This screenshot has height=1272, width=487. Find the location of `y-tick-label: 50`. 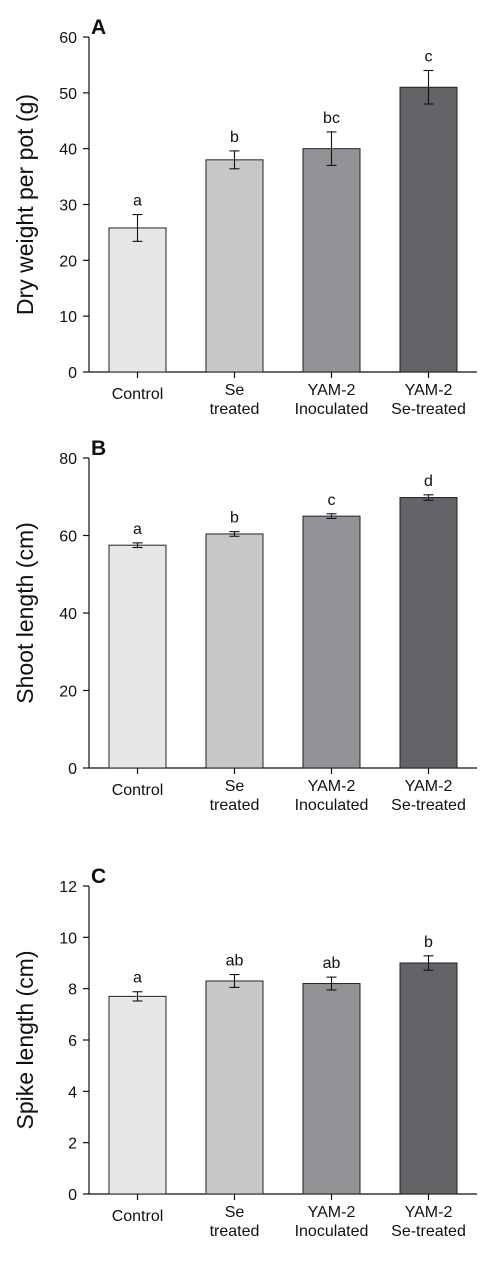

y-tick-label: 50 is located at coordinates (68, 94).